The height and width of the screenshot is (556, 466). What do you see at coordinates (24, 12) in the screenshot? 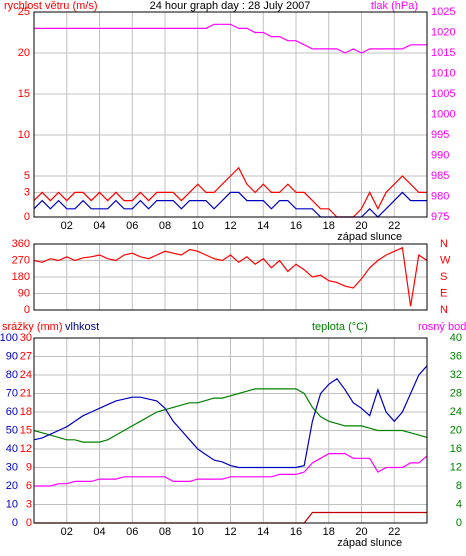
I see `y-tick-label: 25` at bounding box center [24, 12].